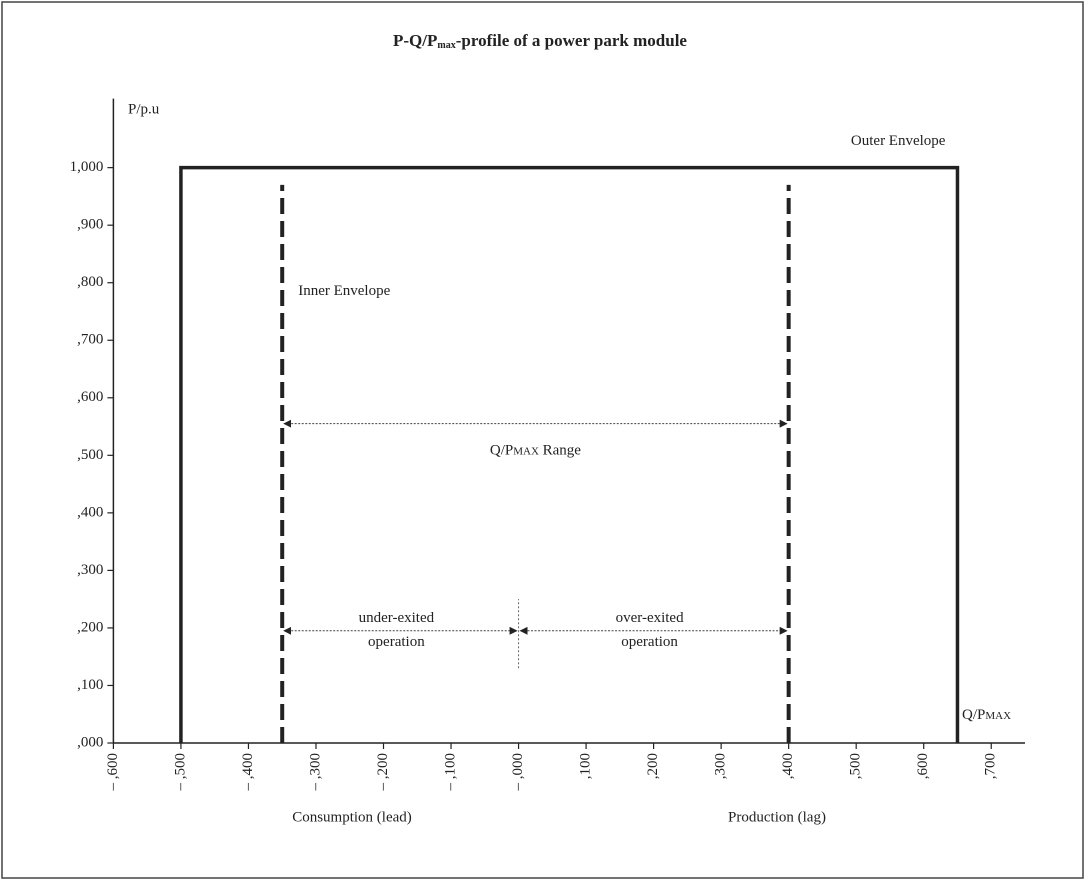 Image resolution: width=1085 pixels, height=880 pixels. What do you see at coordinates (90, 340) in the screenshot?
I see `y-tick-label: ,700` at bounding box center [90, 340].